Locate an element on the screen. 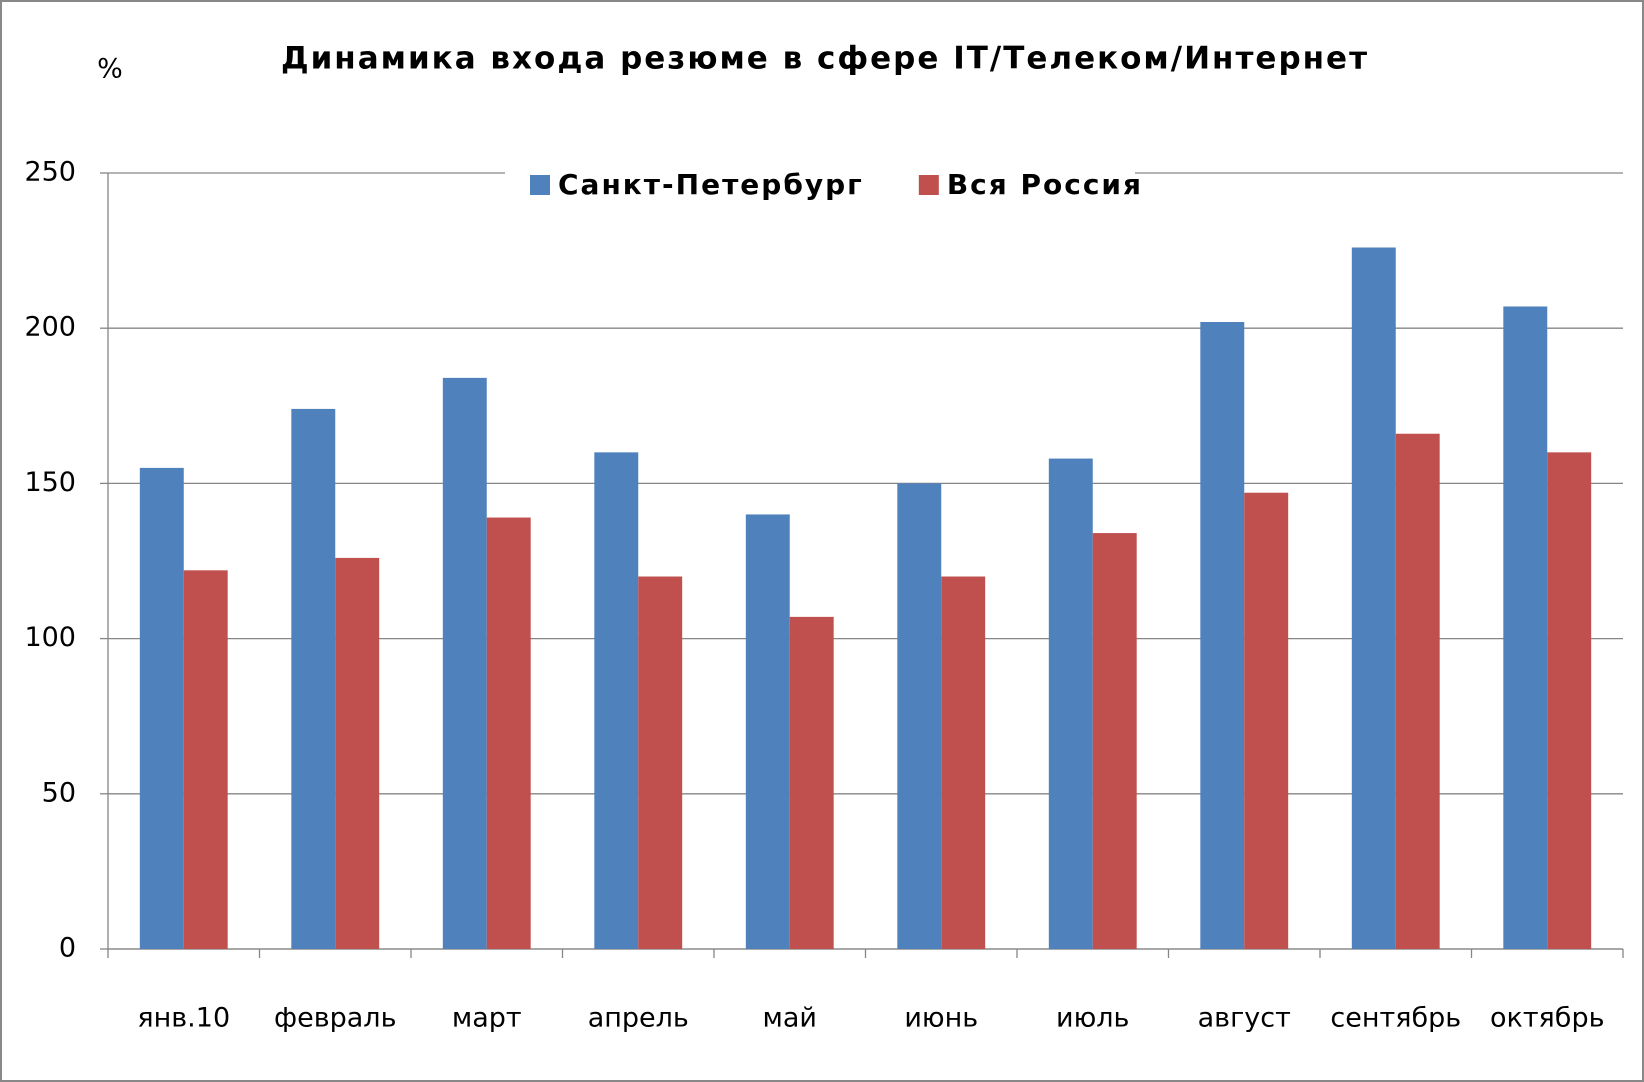 This screenshot has height=1082, width=1644. x-tick-label: август is located at coordinates (1244, 1018).